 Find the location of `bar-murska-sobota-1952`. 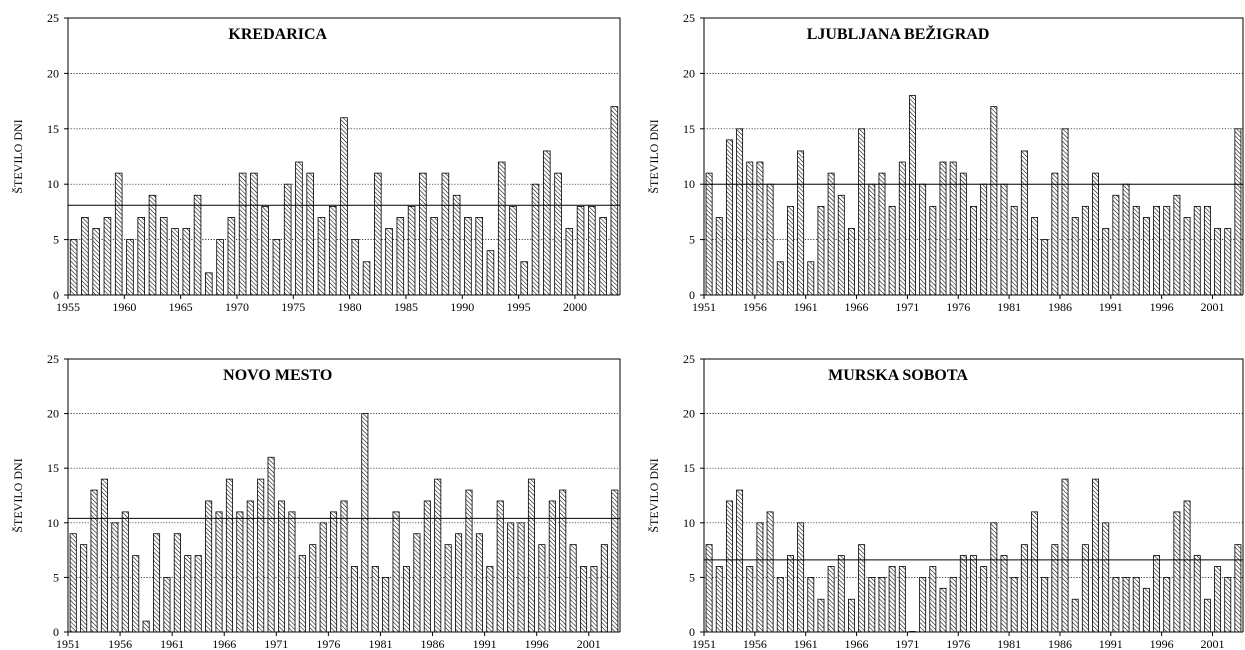

bar-murska-sobota-1952 is located at coordinates (719, 599).